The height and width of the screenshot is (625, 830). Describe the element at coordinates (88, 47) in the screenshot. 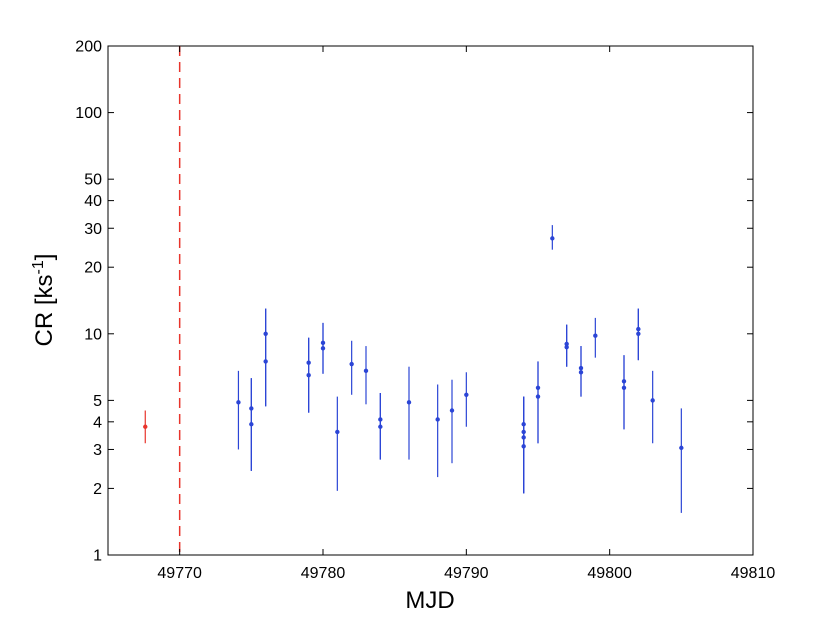

I see `y-tick-label: 200` at that location.